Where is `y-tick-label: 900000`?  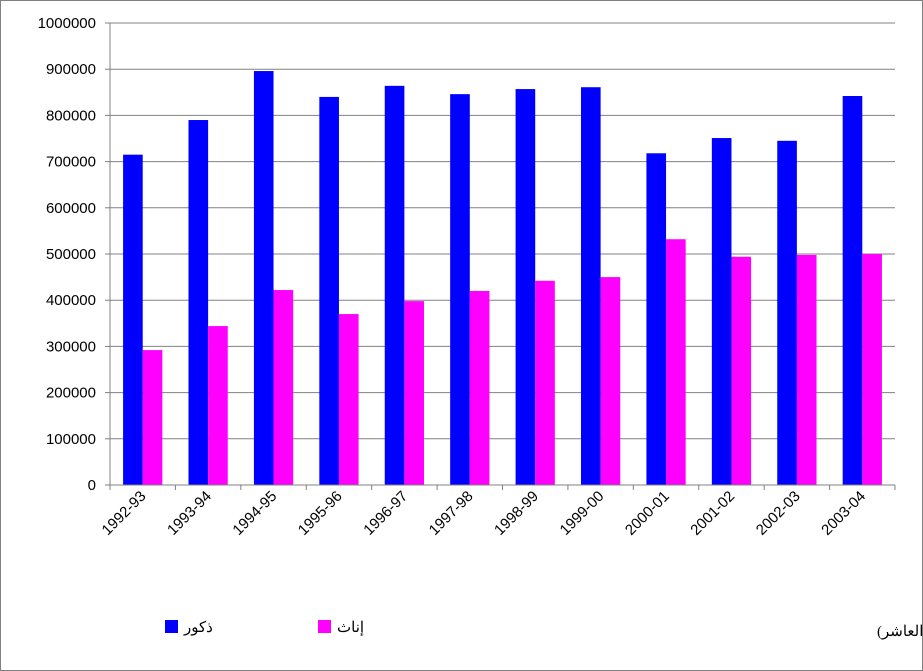 y-tick-label: 900000 is located at coordinates (71, 69).